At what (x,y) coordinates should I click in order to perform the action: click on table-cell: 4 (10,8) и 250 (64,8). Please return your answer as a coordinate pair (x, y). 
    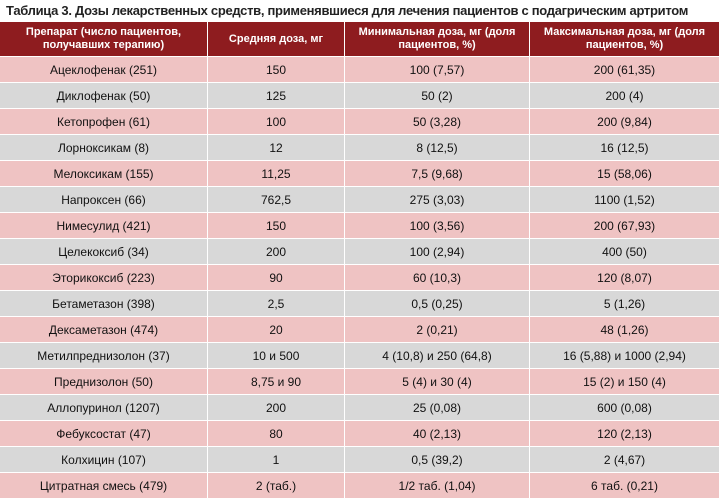
    Looking at the image, I should click on (437, 356).